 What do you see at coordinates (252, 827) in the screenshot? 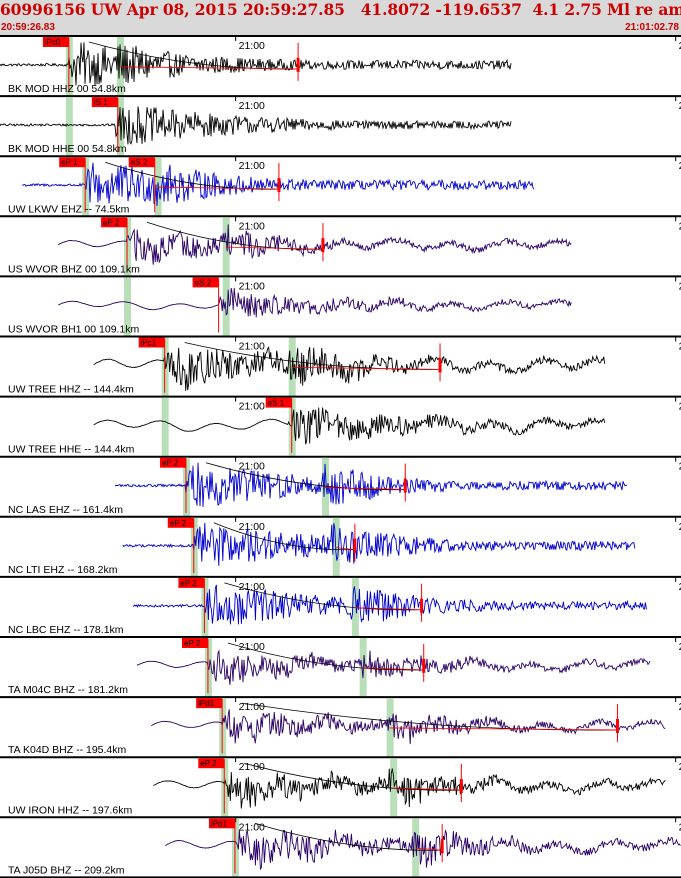
I see `minute-label-13-0: 21:00` at bounding box center [252, 827].